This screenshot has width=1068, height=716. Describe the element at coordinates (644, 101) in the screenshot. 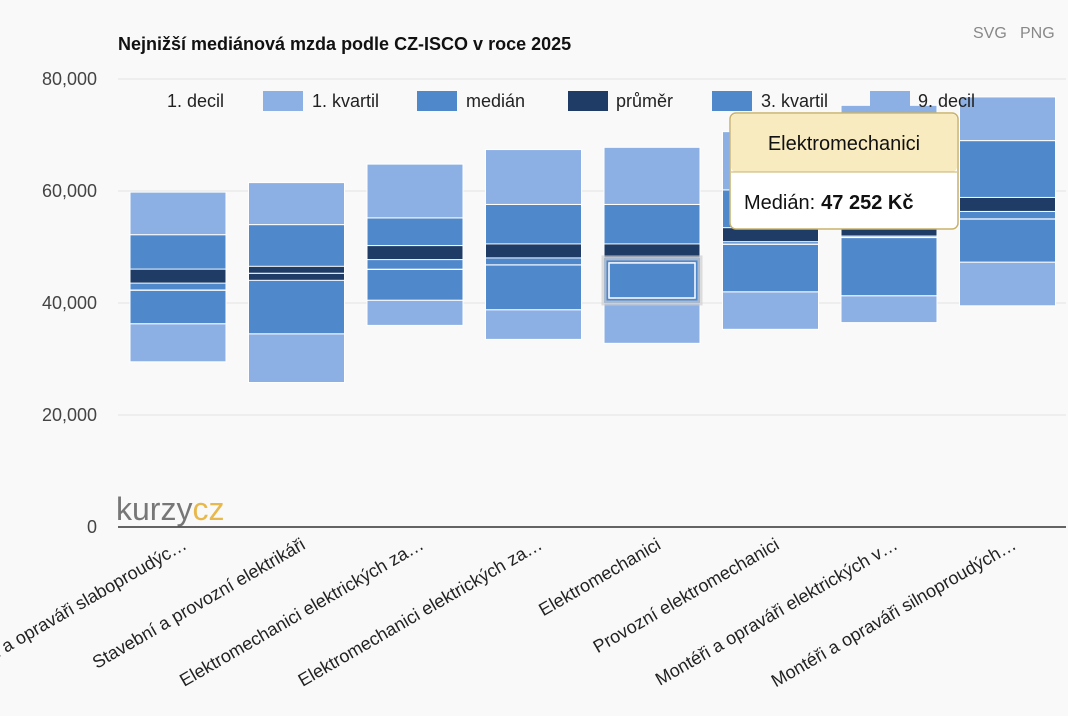

I see `legend-label: průměr` at that location.